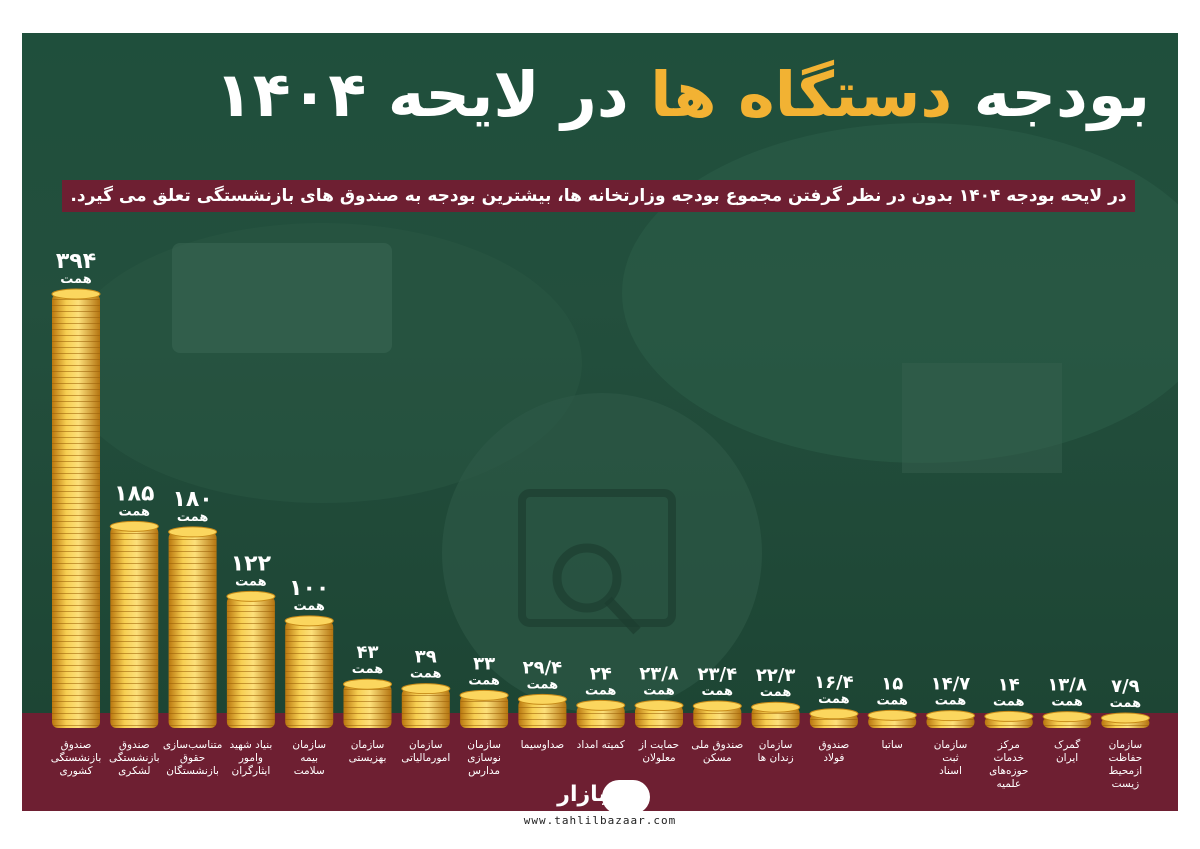 This screenshot has width=1200, height=849. I want to click on value-label: ۱۰۰, so click(309, 588).